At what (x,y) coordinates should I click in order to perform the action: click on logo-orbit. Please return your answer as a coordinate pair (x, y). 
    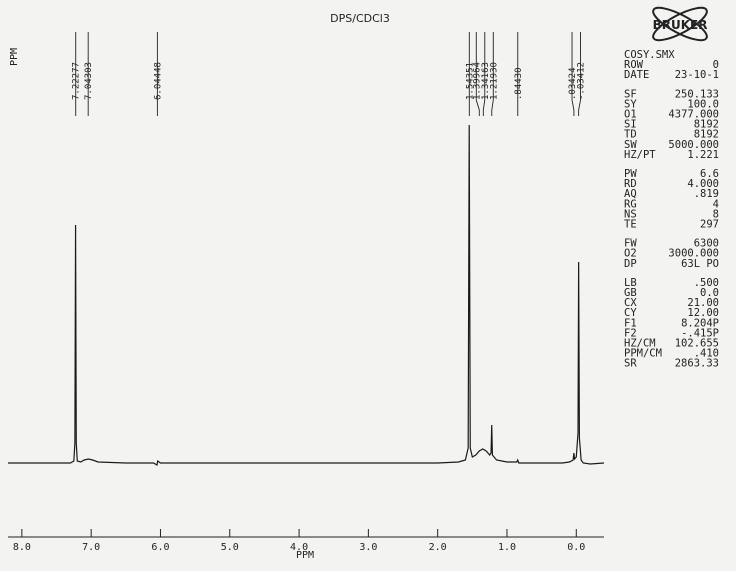
    Looking at the image, I should click on (680, 24).